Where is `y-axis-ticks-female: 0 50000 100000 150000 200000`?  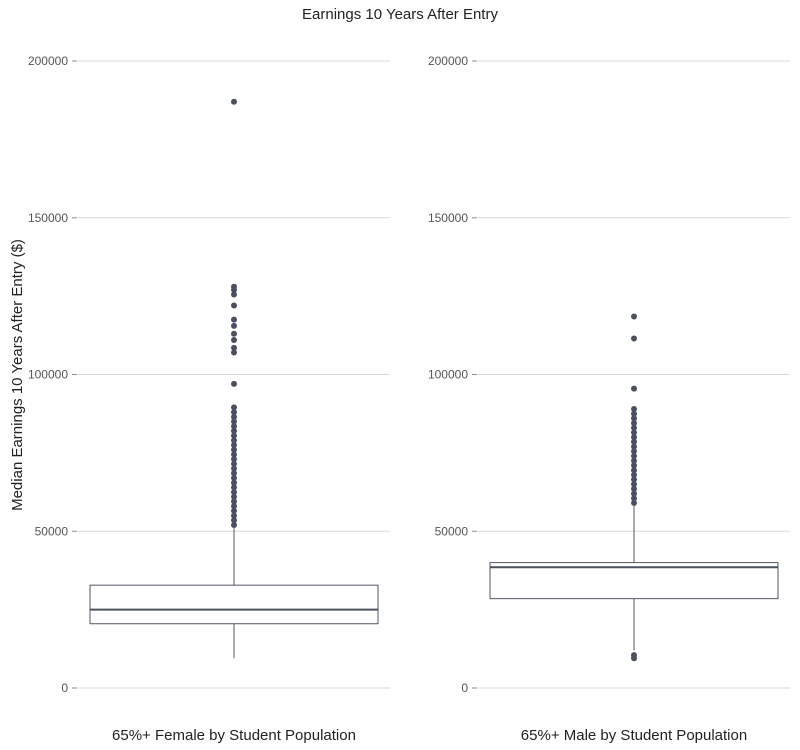 y-axis-ticks-female: 0 50000 100000 150000 200000 is located at coordinates (52, 374).